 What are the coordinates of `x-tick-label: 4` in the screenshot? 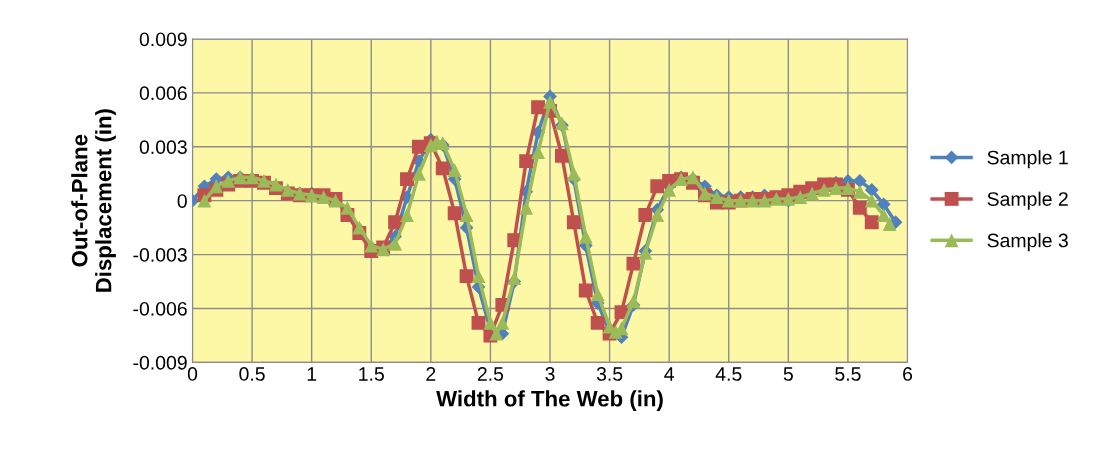 It's located at (669, 374).